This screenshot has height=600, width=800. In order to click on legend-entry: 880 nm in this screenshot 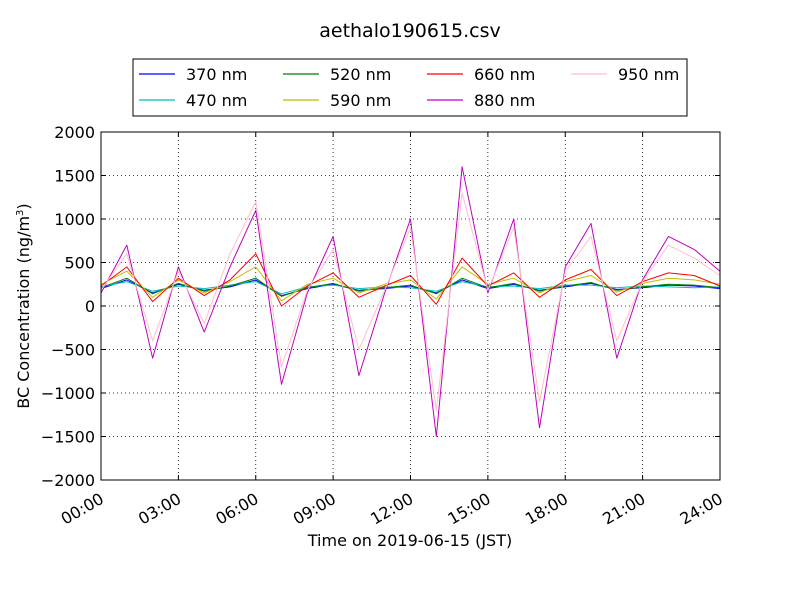, I will do `click(481, 100)`.